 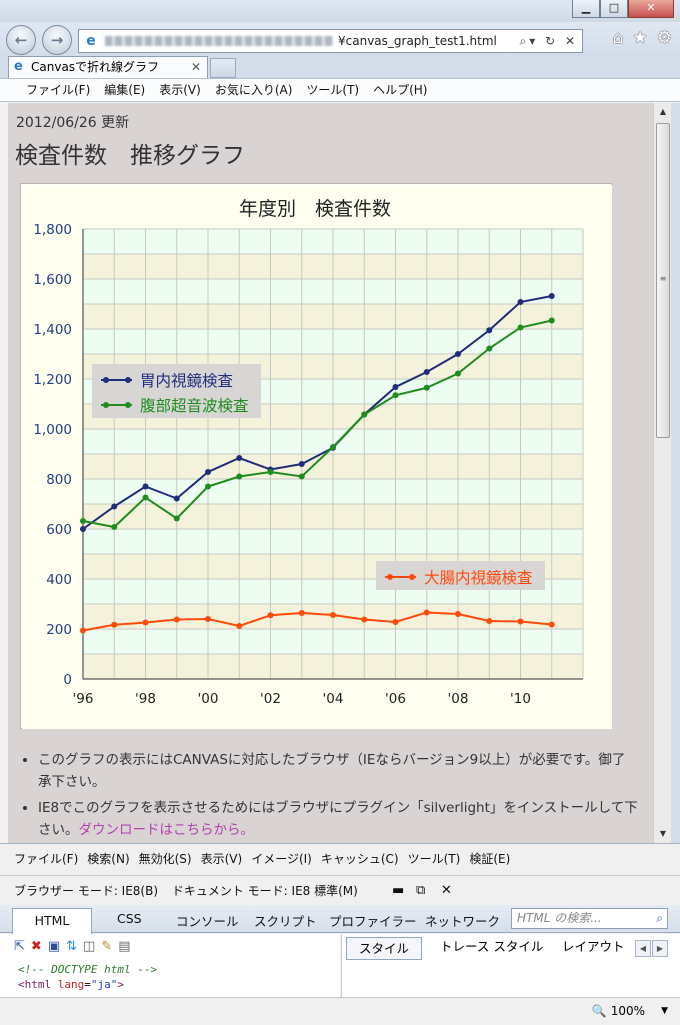 What do you see at coordinates (129, 918) in the screenshot?
I see `tab-css: CSS` at bounding box center [129, 918].